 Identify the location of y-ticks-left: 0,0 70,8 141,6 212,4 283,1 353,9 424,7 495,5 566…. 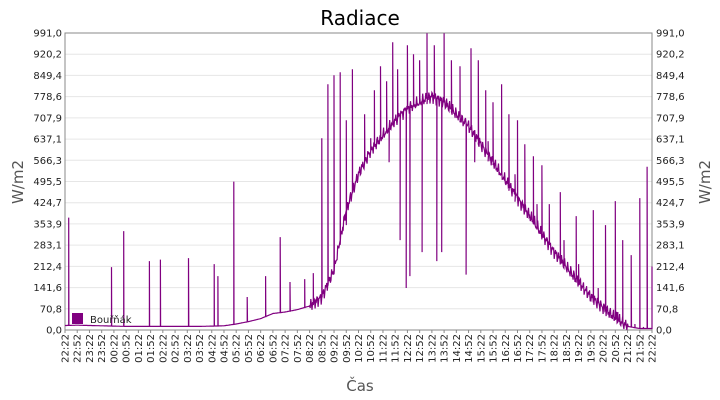
(47, 183).